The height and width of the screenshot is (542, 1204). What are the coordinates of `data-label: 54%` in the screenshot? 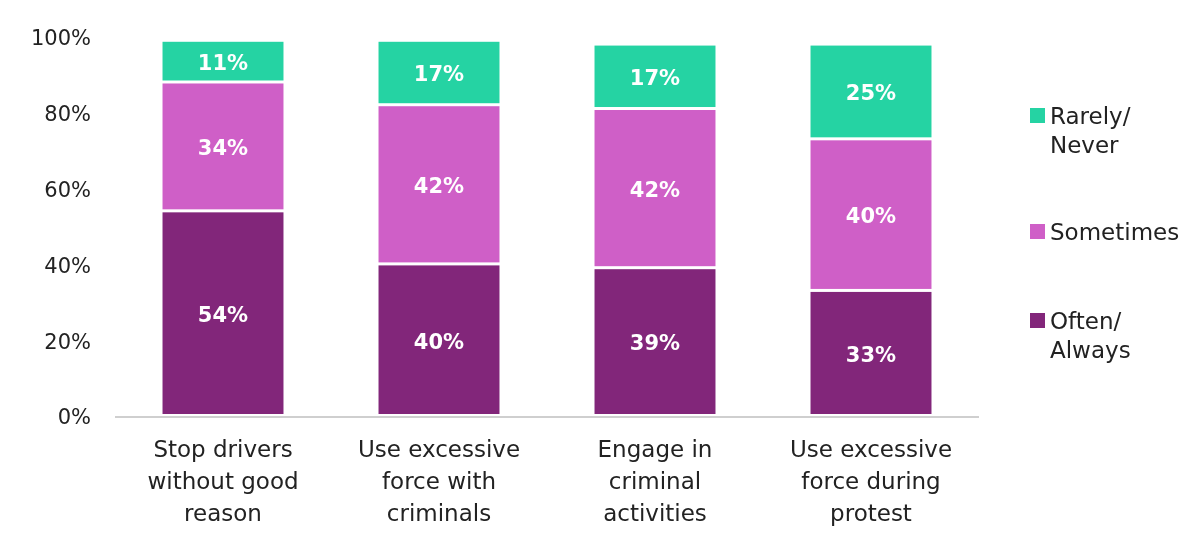 It's located at (223, 315).